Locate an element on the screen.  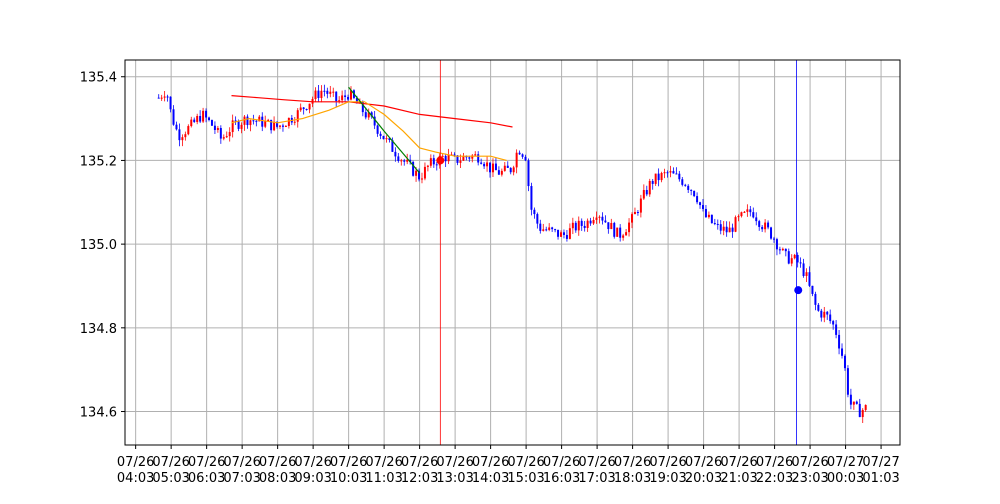
x-tick-label-time: 14:03 is located at coordinates (490, 478).